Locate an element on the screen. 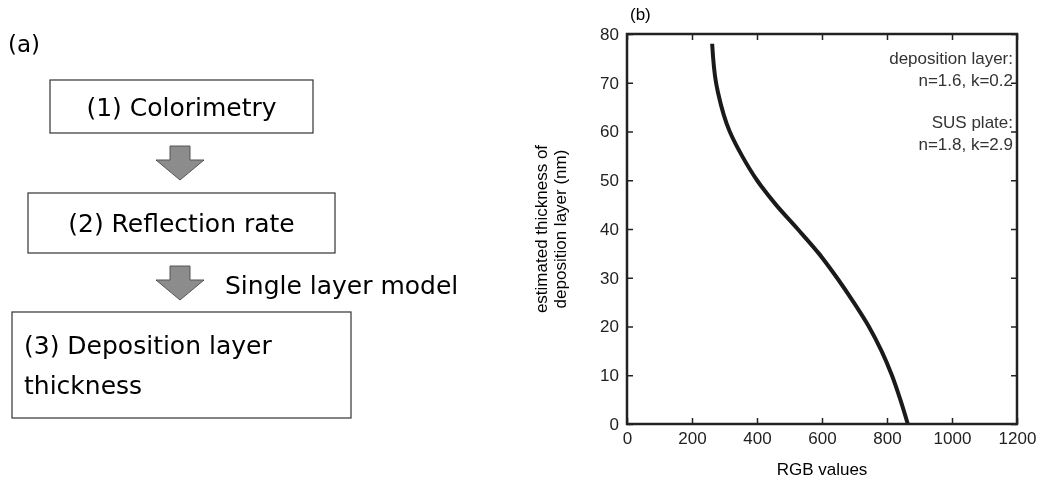  y-tick-label: 80 is located at coordinates (609, 34).